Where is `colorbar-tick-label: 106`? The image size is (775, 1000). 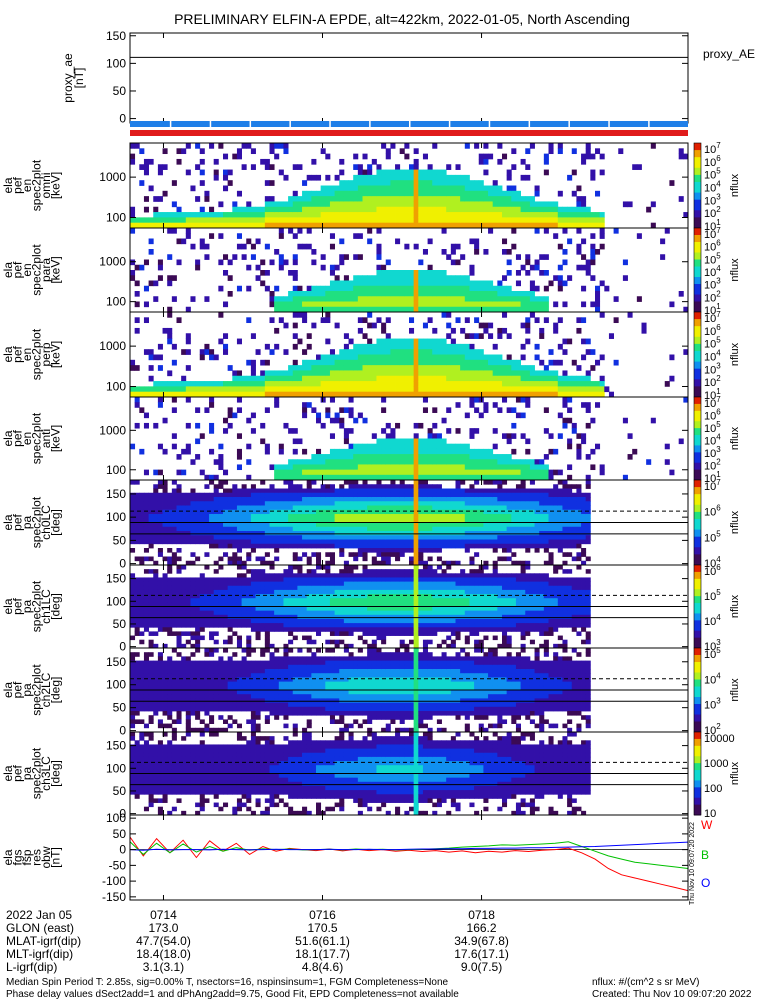
colorbar-tick-label: 106 is located at coordinates (712, 161).